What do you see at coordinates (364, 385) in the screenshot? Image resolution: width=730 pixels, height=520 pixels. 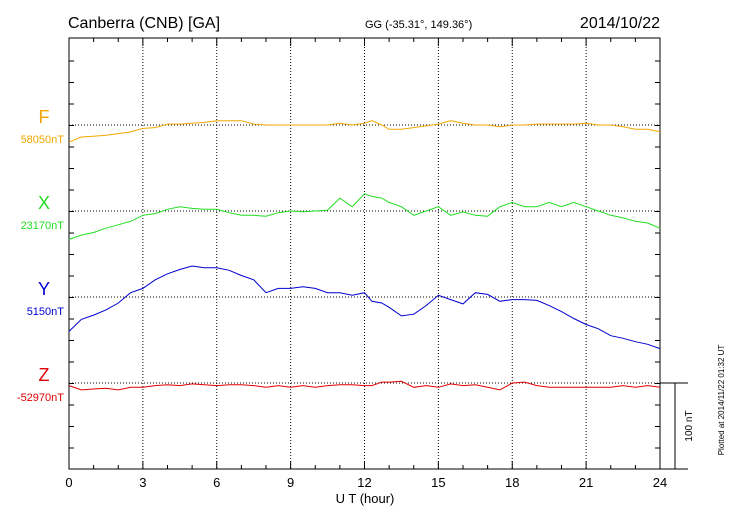 I see `series-line-Z` at bounding box center [364, 385].